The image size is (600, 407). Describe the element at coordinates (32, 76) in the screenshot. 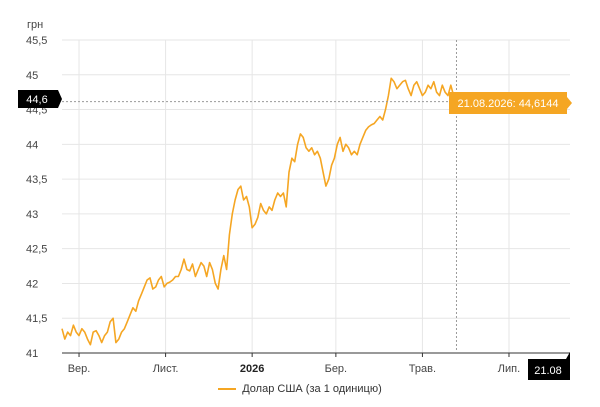

I see `y-tick-label: 45` at that location.